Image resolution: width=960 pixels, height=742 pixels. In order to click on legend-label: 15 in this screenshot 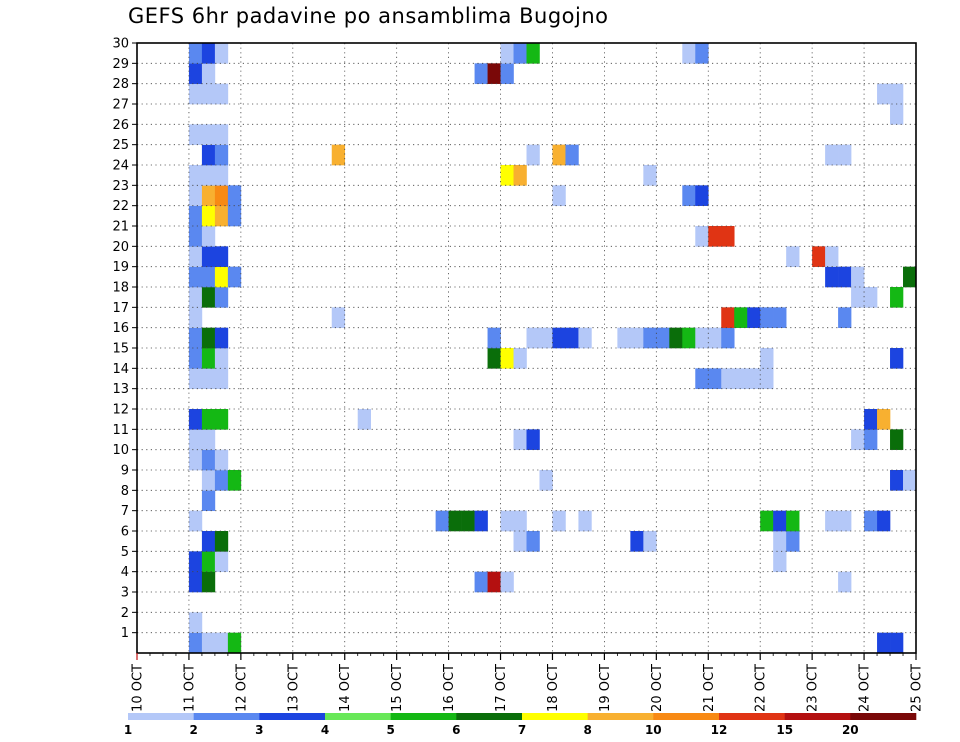, I will do `click(784, 730)`.